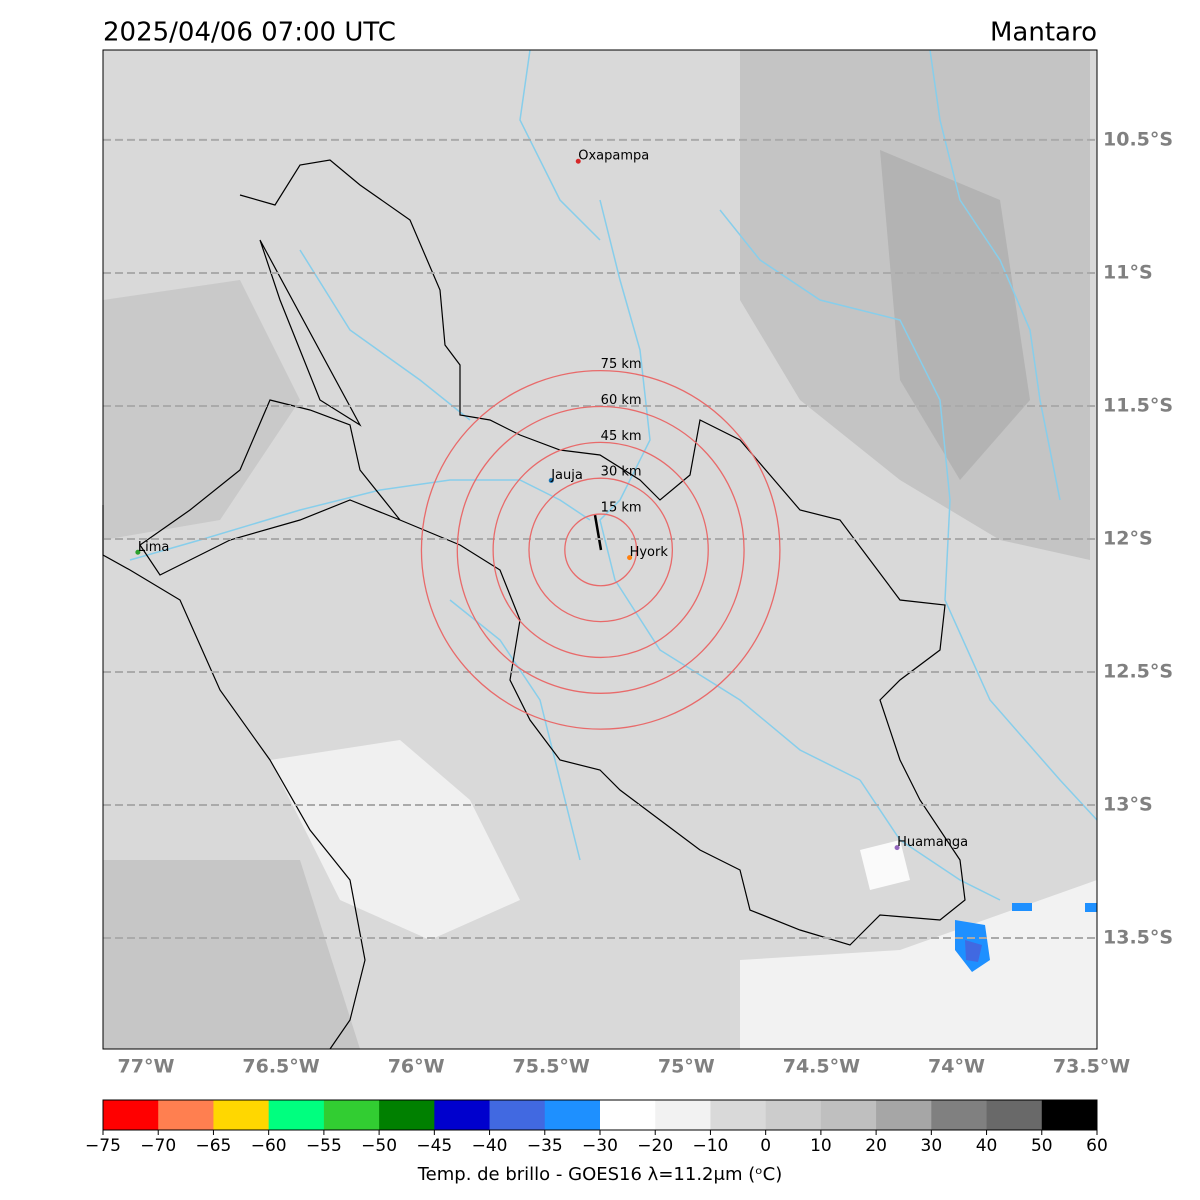  Describe the element at coordinates (1091, 1067) in the screenshot. I see `lon-label: 73.5°W` at that location.